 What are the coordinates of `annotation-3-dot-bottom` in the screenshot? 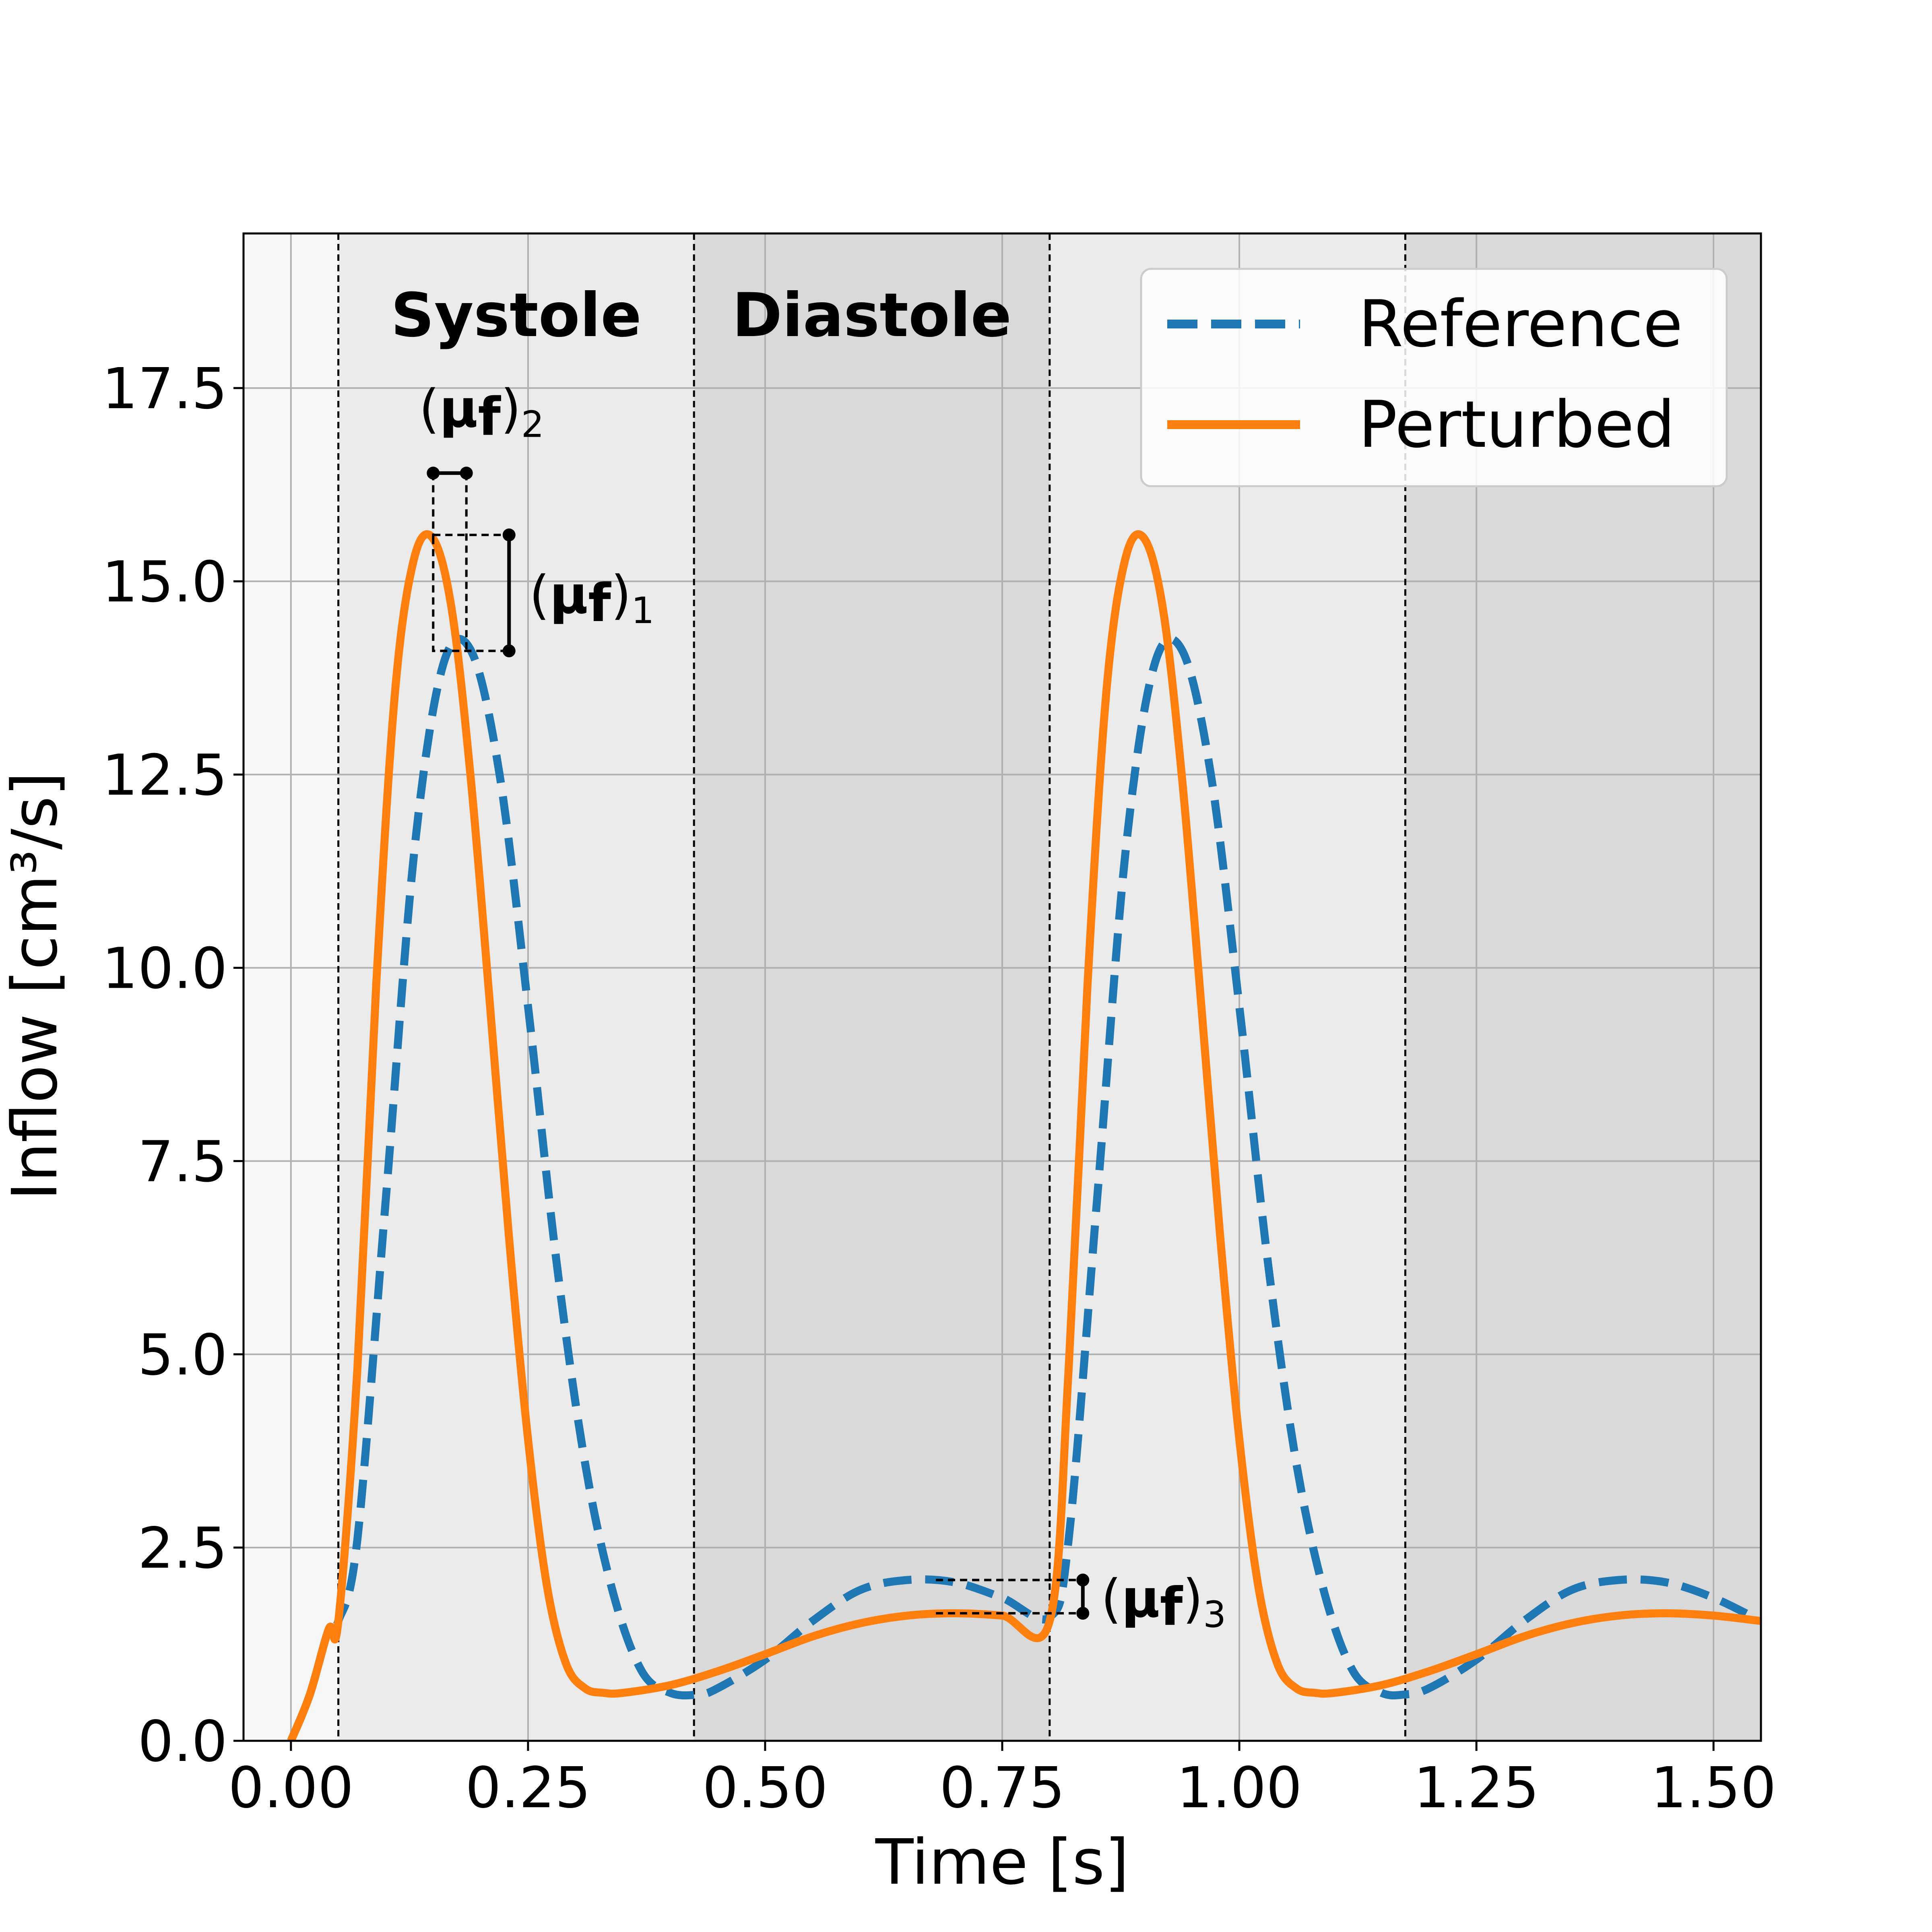 It's located at (1083, 1613).